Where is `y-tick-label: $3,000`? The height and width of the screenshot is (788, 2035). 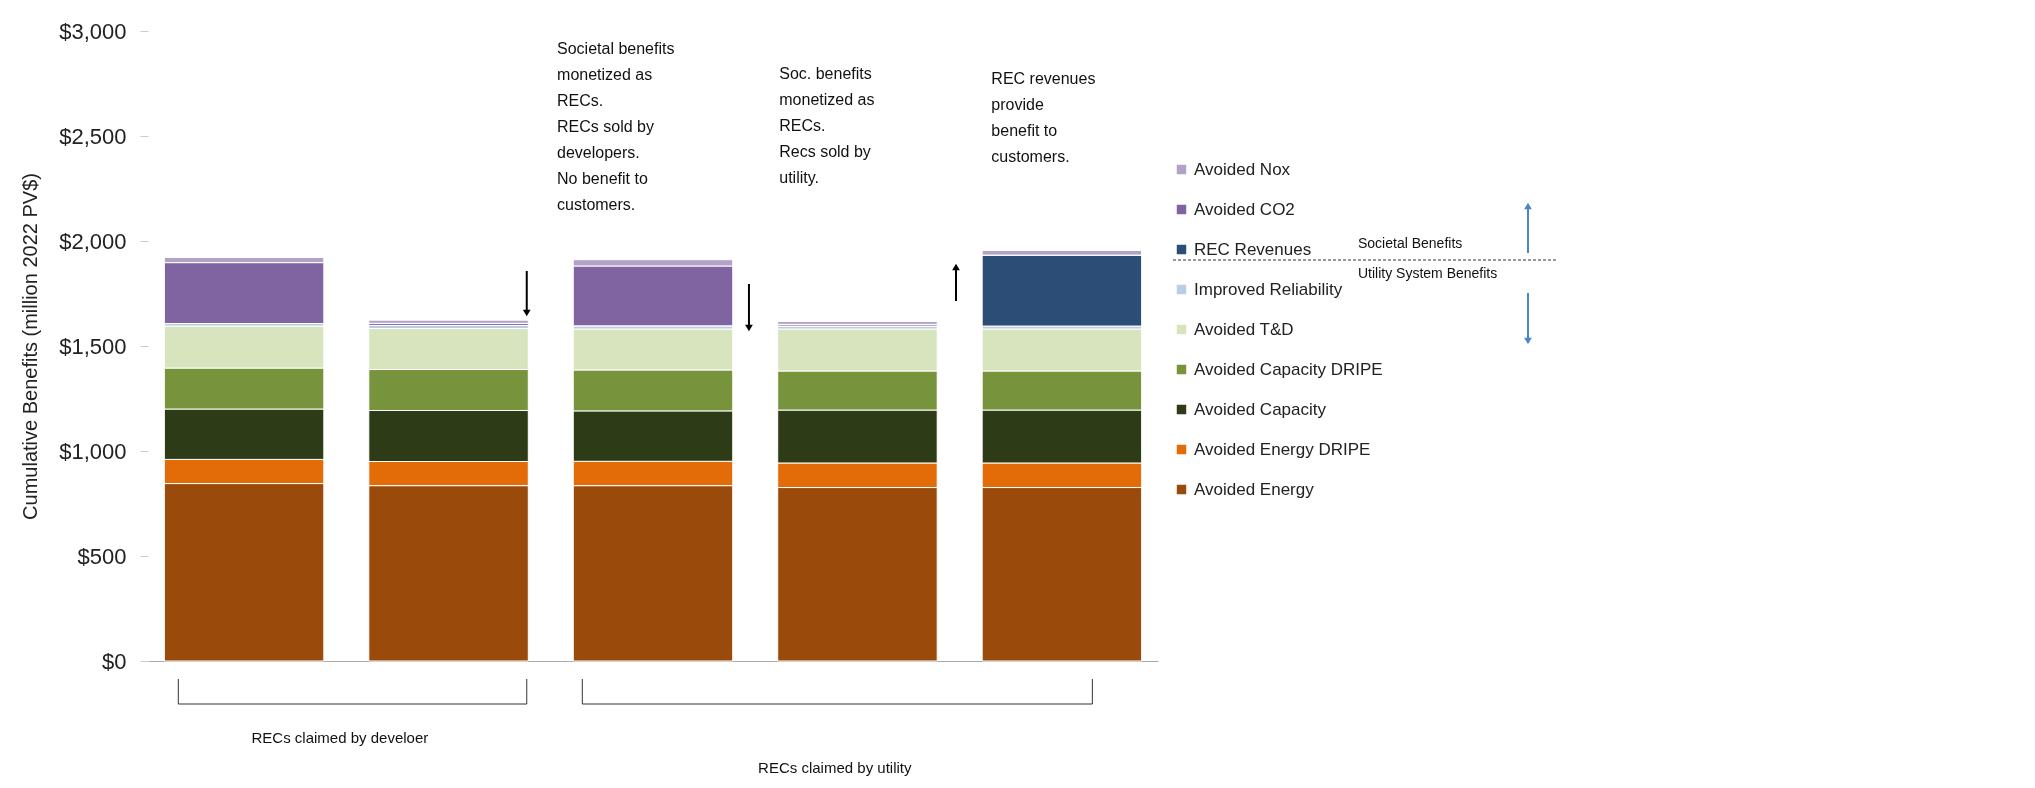
y-tick-label: $3,000 is located at coordinates (93, 31).